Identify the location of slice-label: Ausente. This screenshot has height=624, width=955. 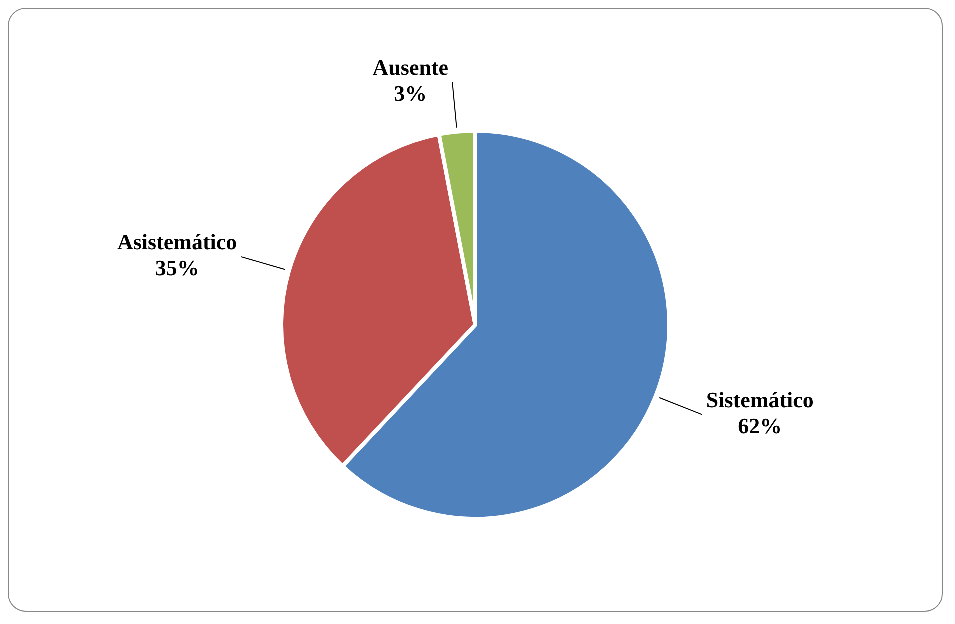
(410, 67).